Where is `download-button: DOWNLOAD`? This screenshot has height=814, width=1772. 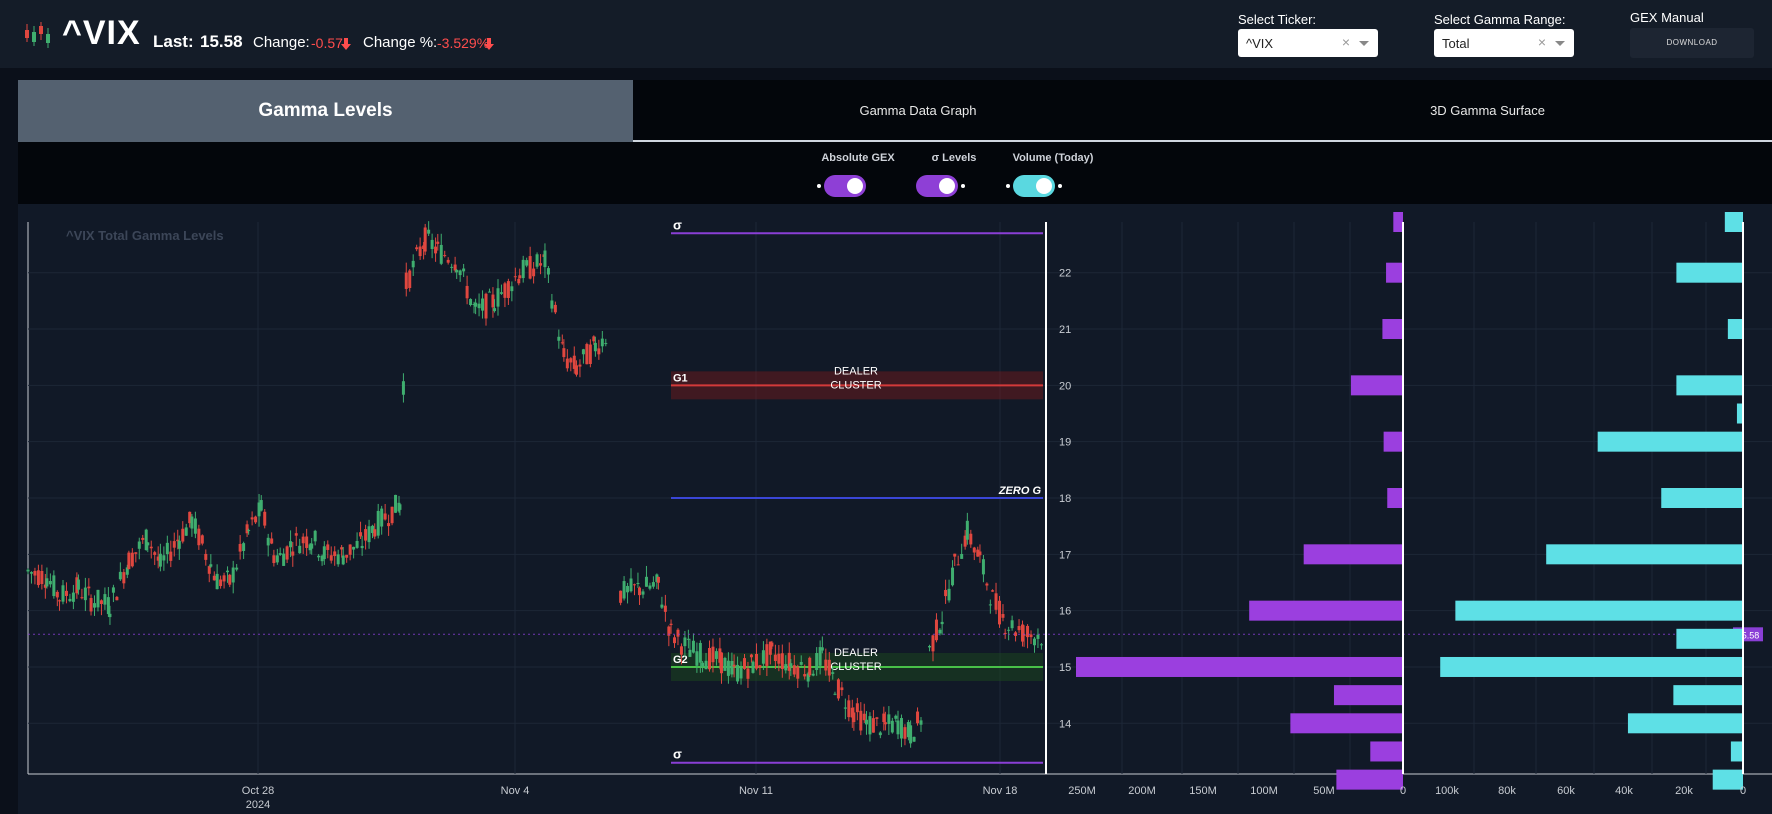 download-button: DOWNLOAD is located at coordinates (1692, 43).